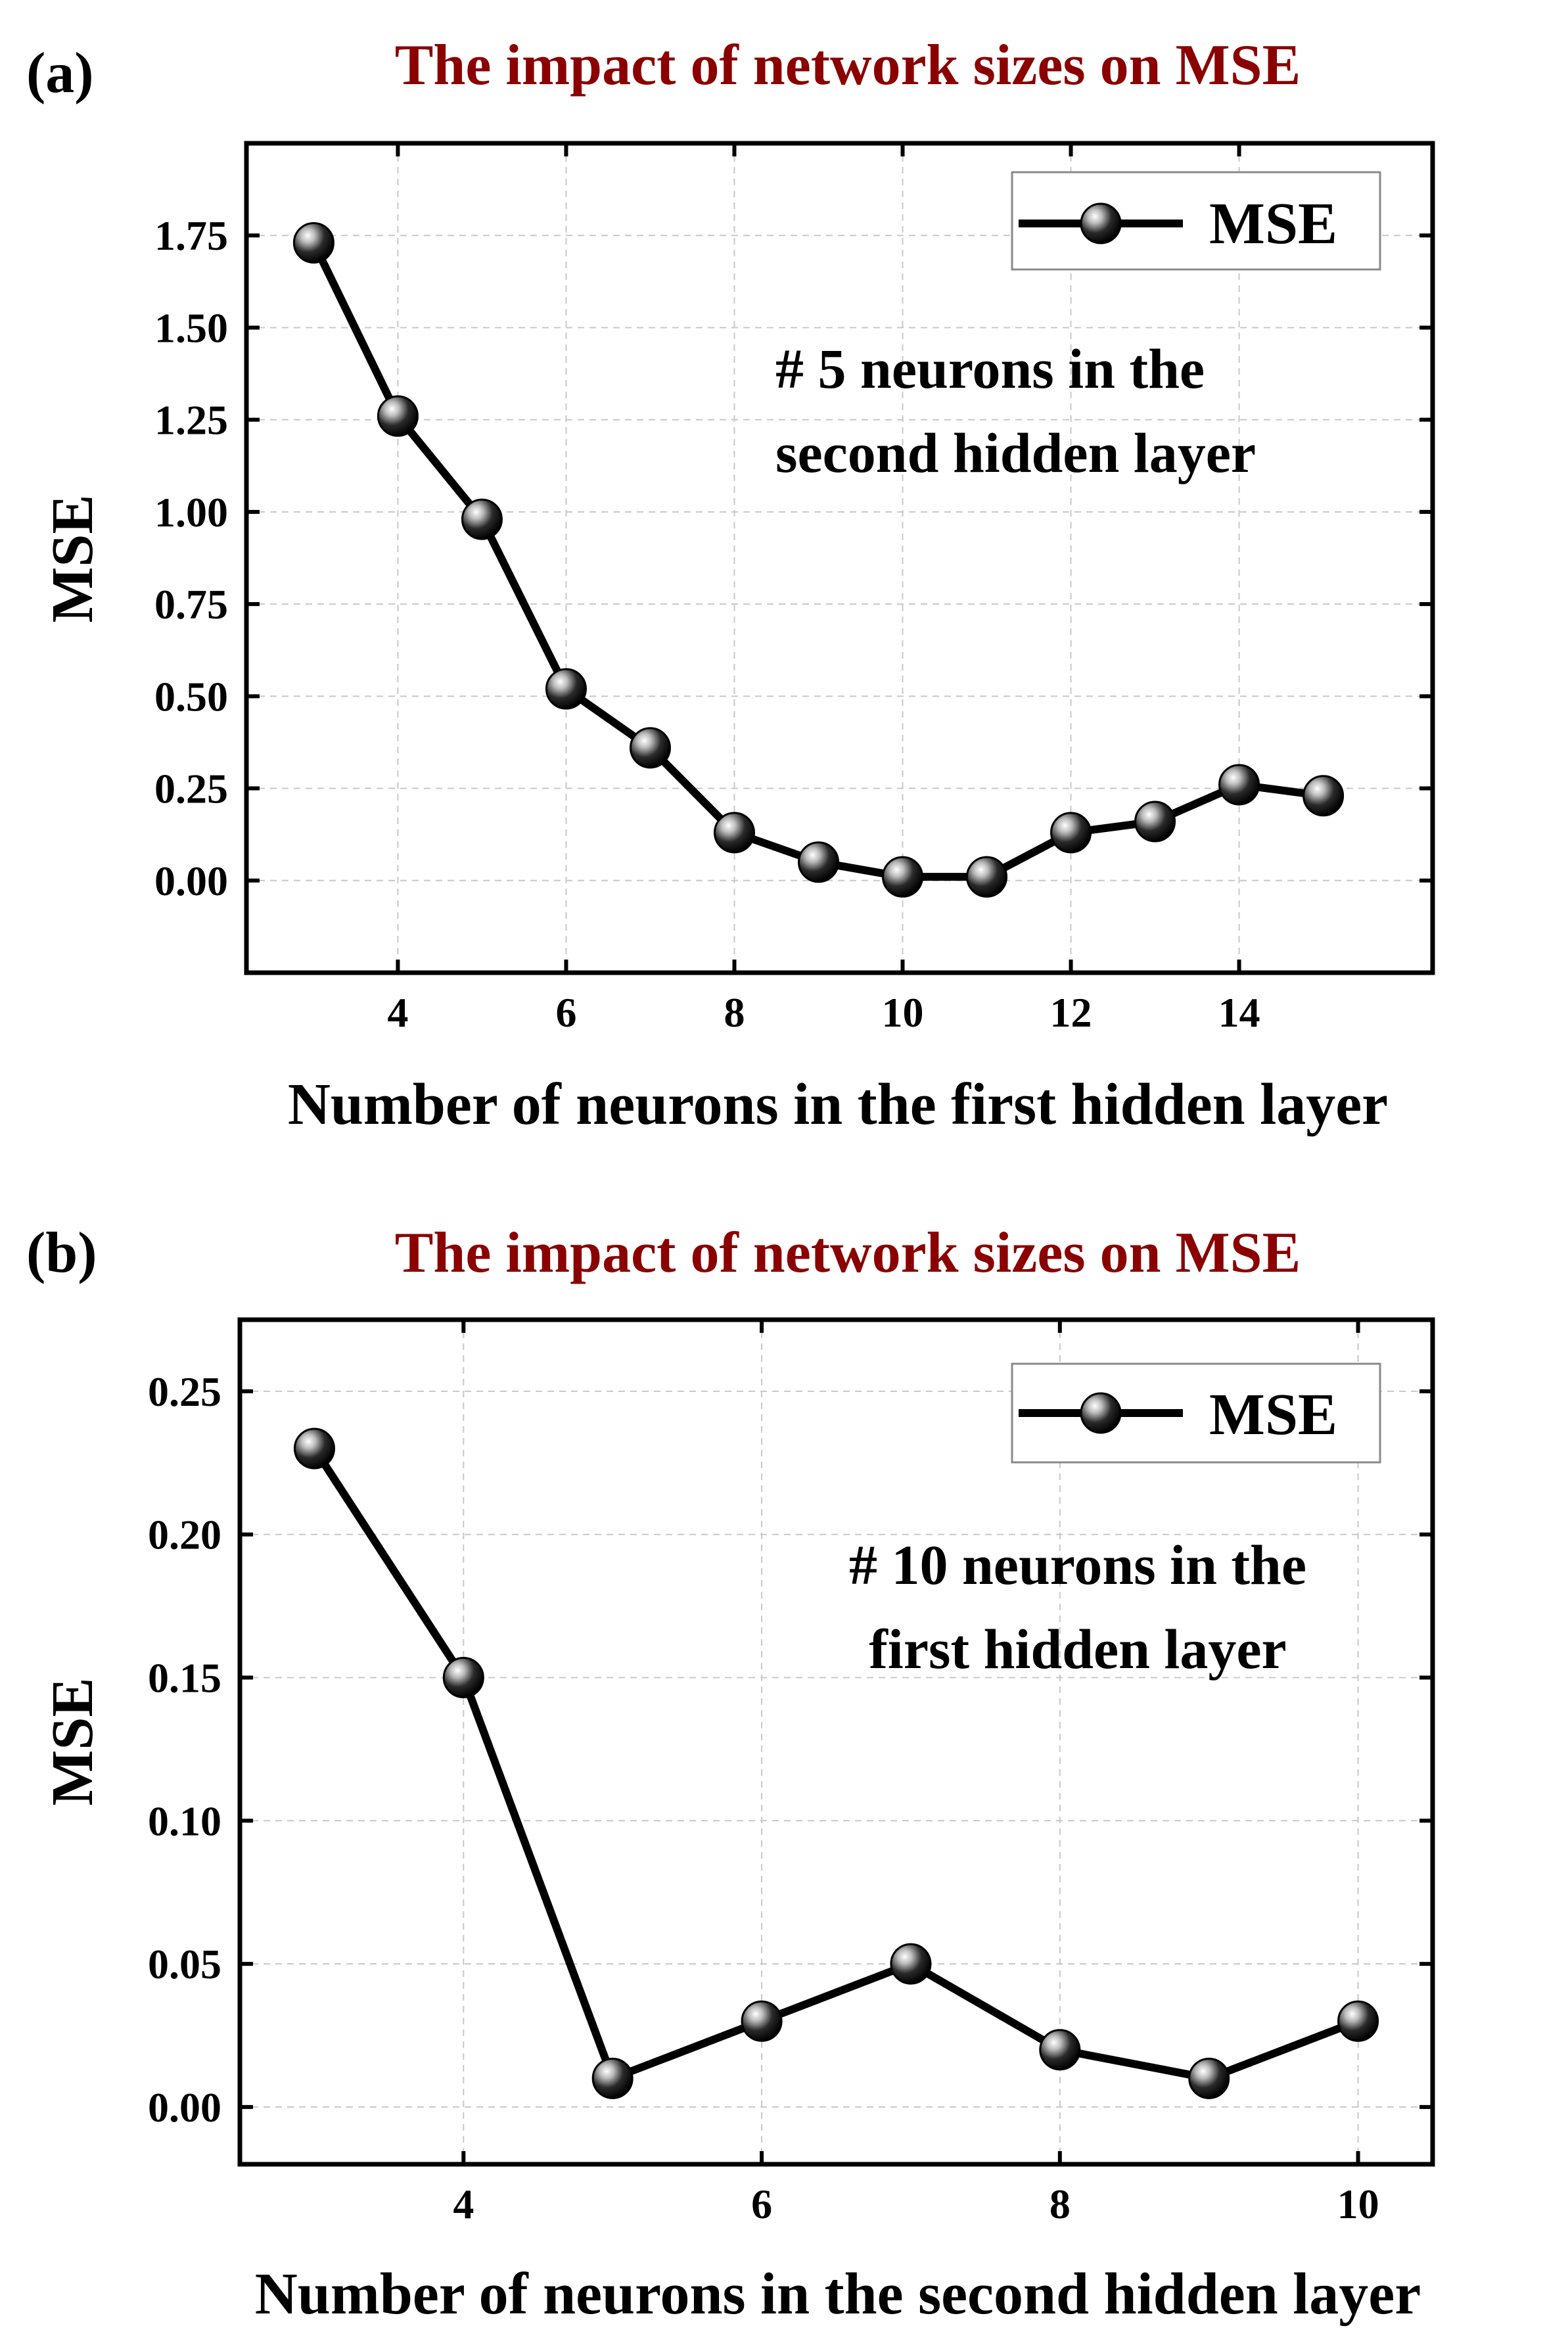 The height and width of the screenshot is (2345, 1568). Describe the element at coordinates (1239, 1012) in the screenshot. I see `x-tick-label: 14` at that location.